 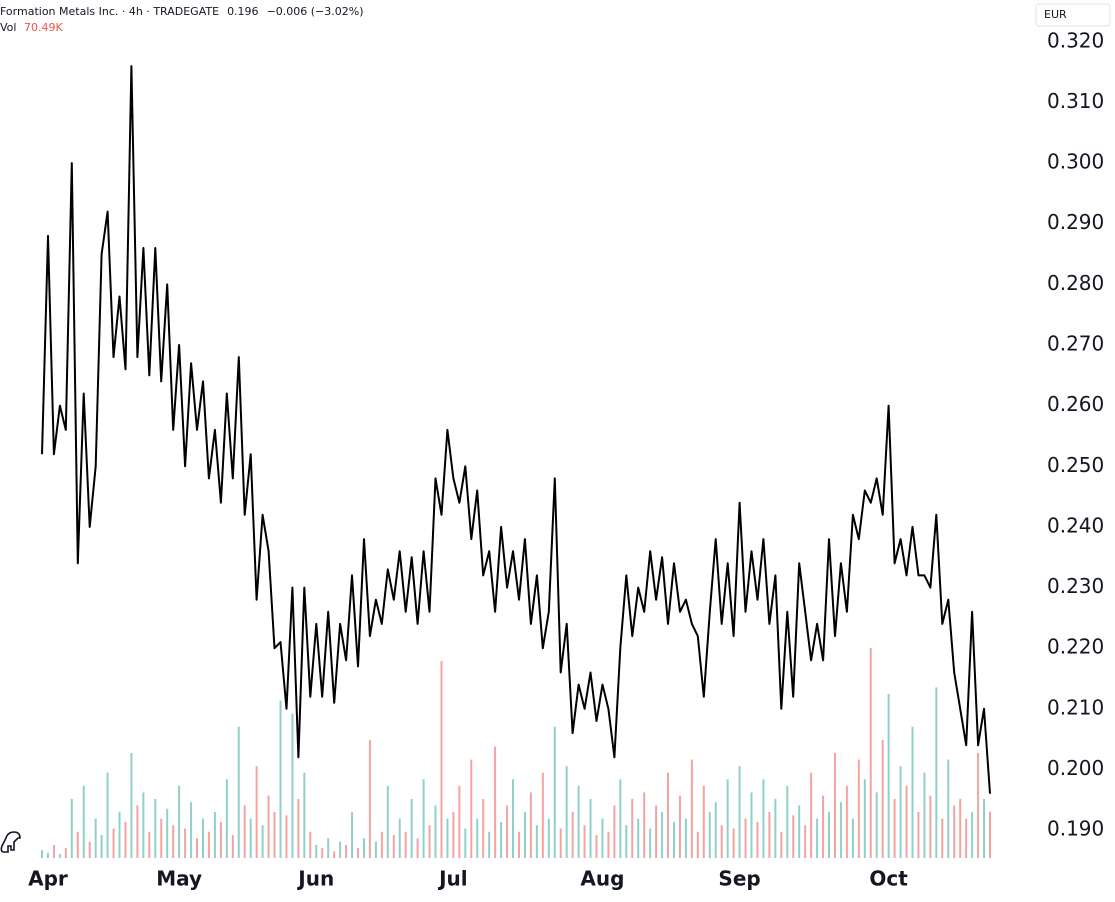 What do you see at coordinates (1075, 283) in the screenshot?
I see `y-tick-label: 0.280` at bounding box center [1075, 283].